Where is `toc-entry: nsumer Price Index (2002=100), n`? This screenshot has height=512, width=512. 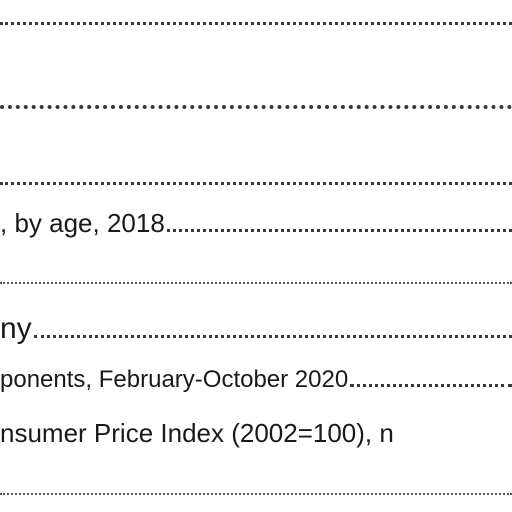 toc-entry: nsumer Price Index (2002=100), n is located at coordinates (256, 433).